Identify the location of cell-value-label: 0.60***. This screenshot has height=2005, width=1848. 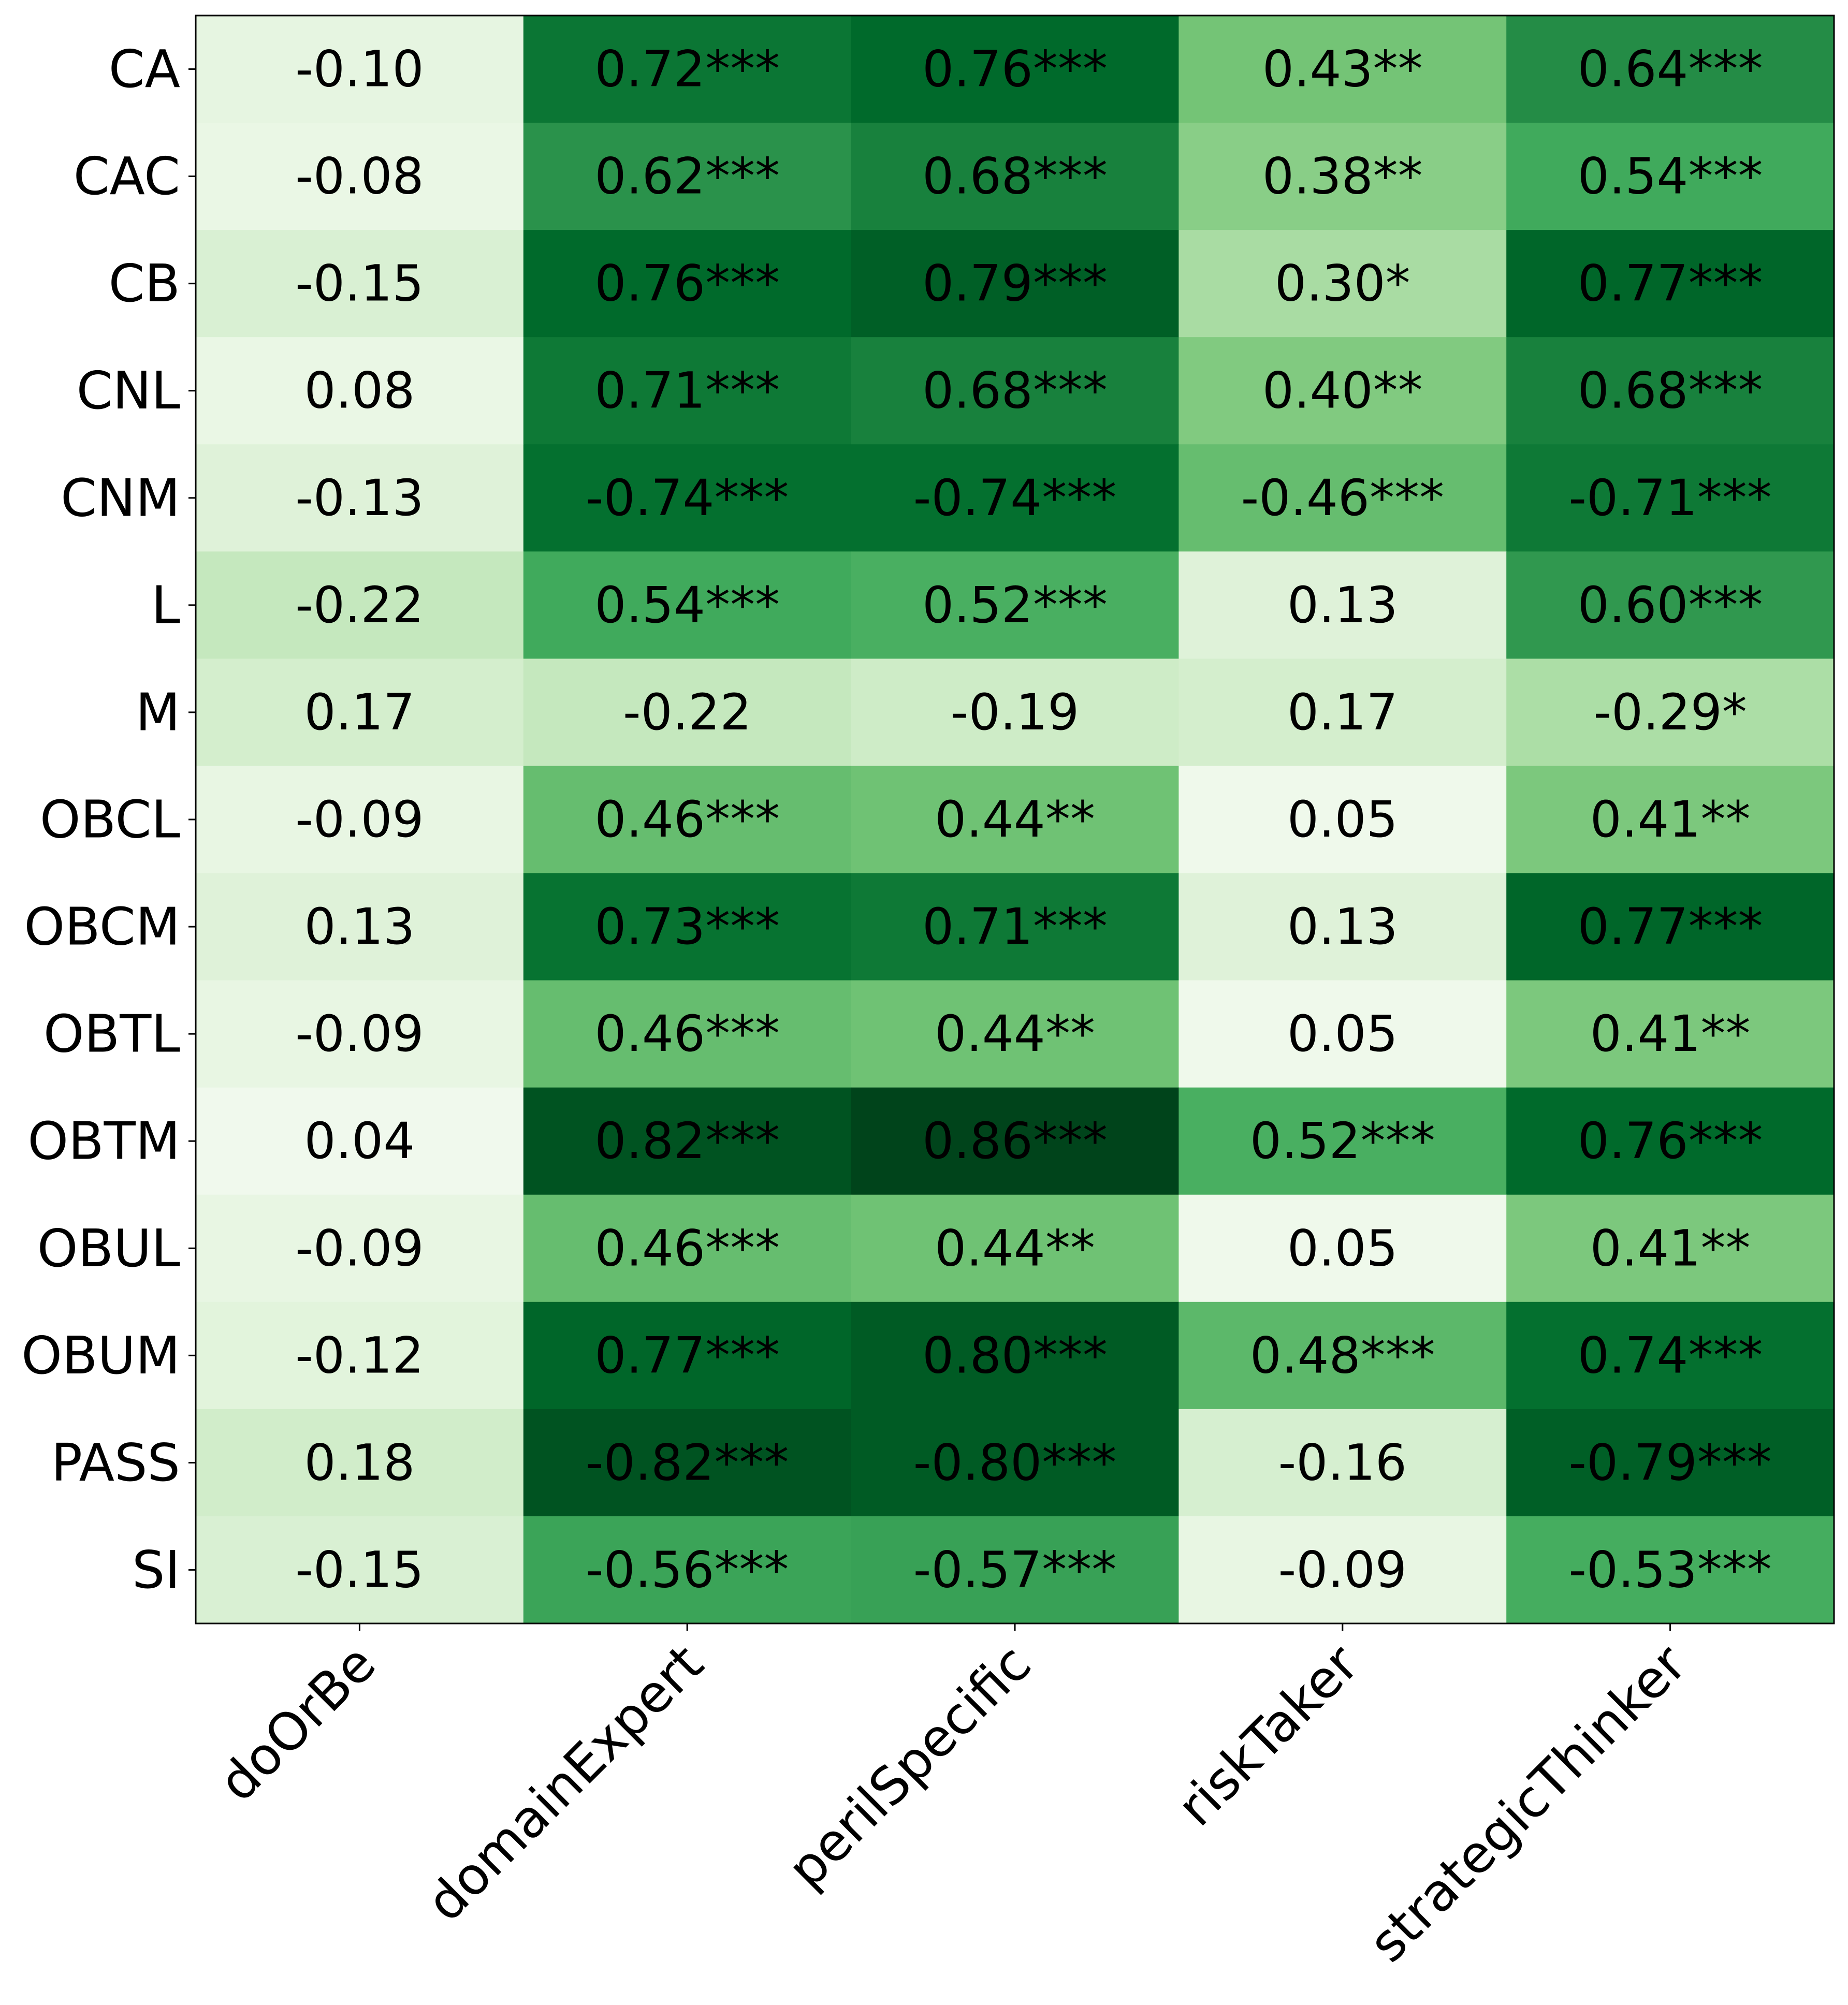
(1670, 605).